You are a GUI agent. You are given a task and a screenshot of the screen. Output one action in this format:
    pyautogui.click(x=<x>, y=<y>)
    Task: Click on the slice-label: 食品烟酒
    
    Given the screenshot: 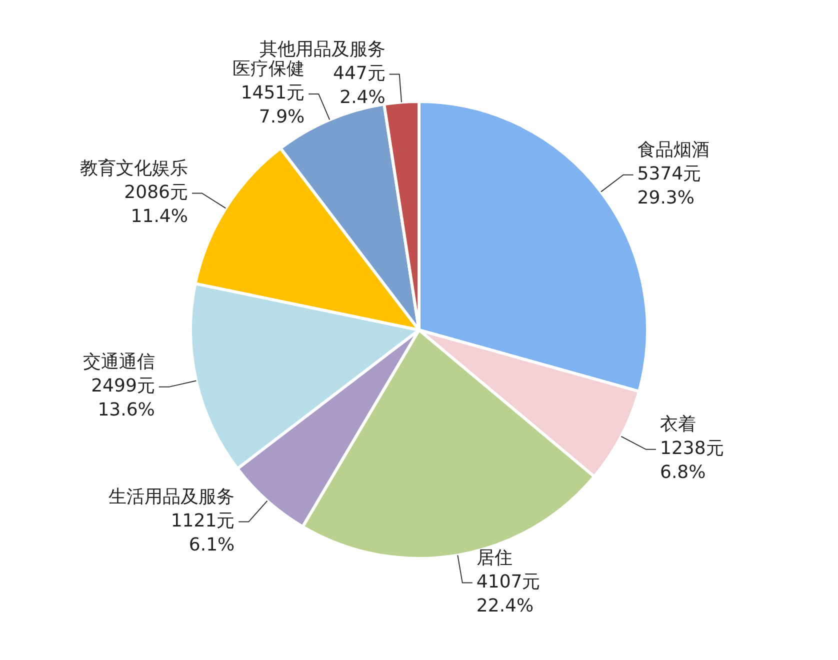 What is the action you would take?
    pyautogui.click(x=673, y=150)
    